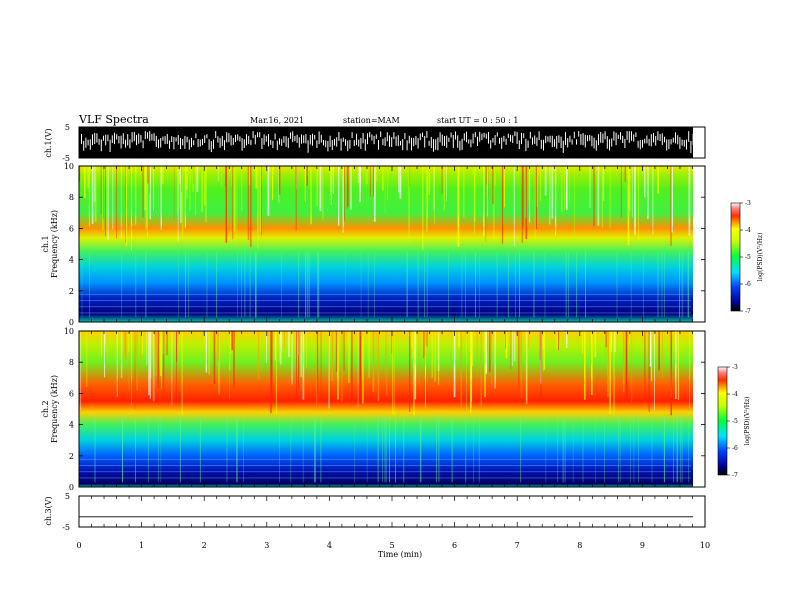  Describe the element at coordinates (747, 421) in the screenshot. I see `ch2-colorbar-label: log(PSD)(V²/Hz)` at that location.